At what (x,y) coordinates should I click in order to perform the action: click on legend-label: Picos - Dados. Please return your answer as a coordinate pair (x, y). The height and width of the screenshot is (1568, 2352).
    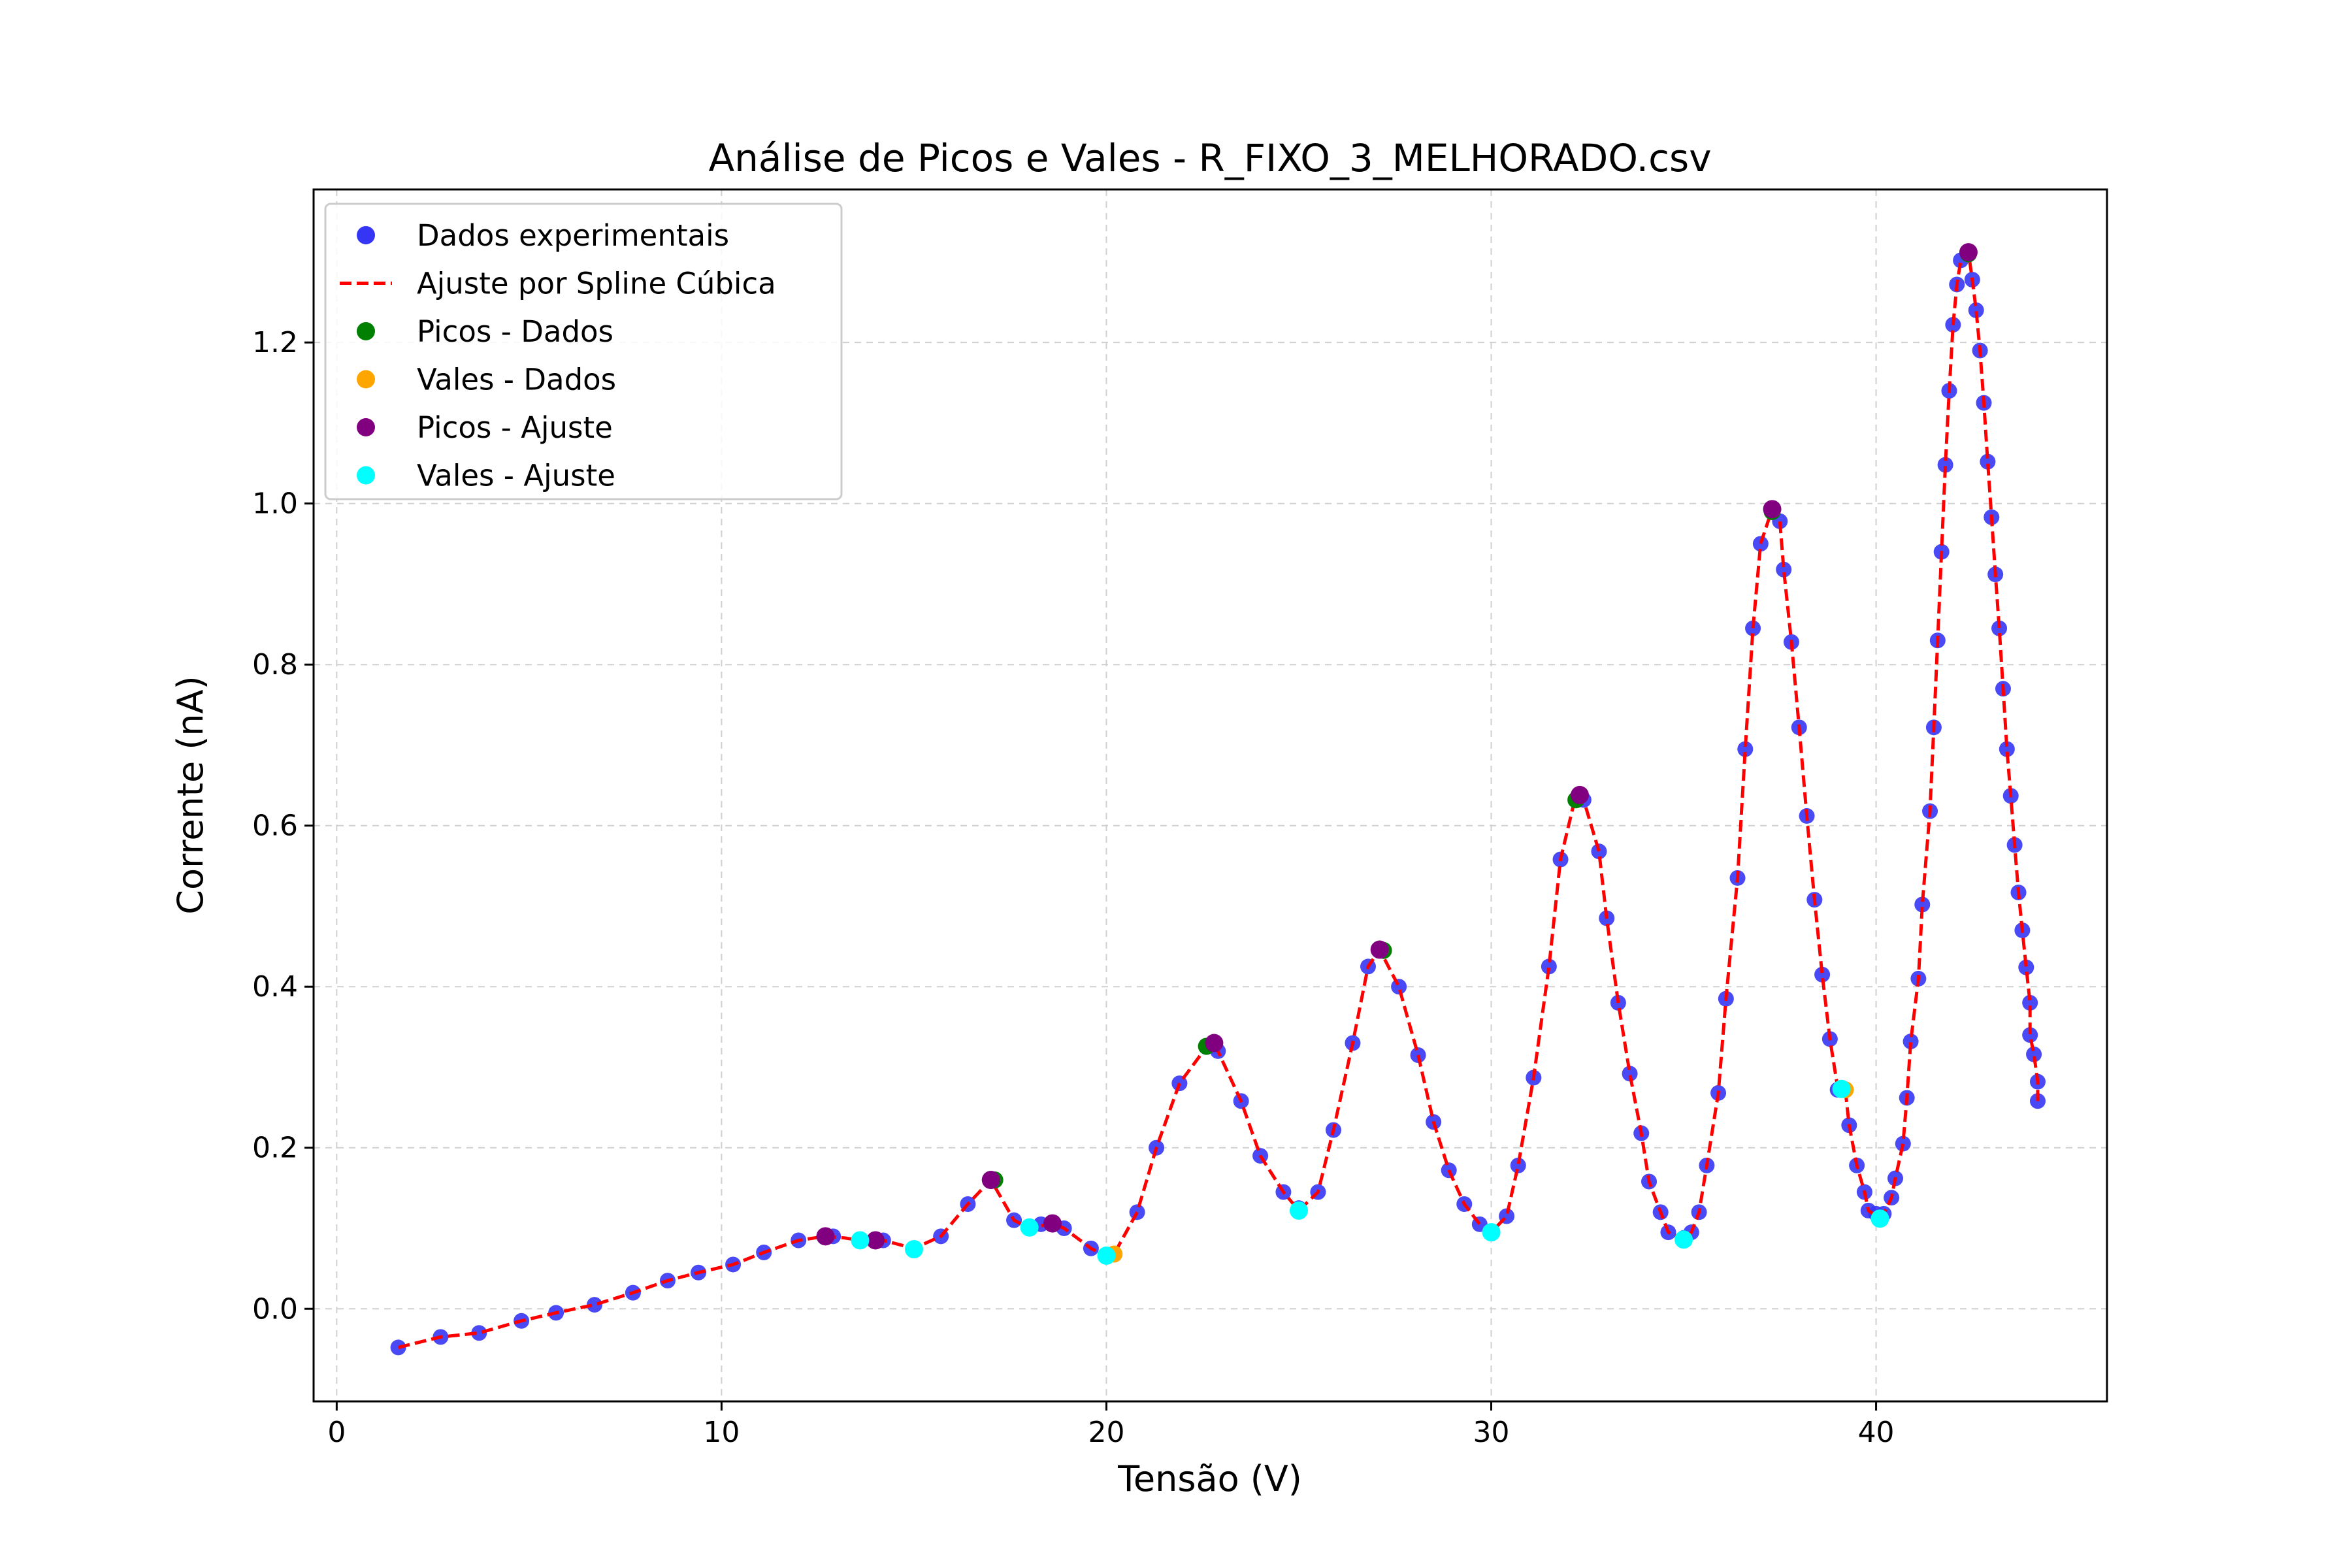
    Looking at the image, I should click on (515, 331).